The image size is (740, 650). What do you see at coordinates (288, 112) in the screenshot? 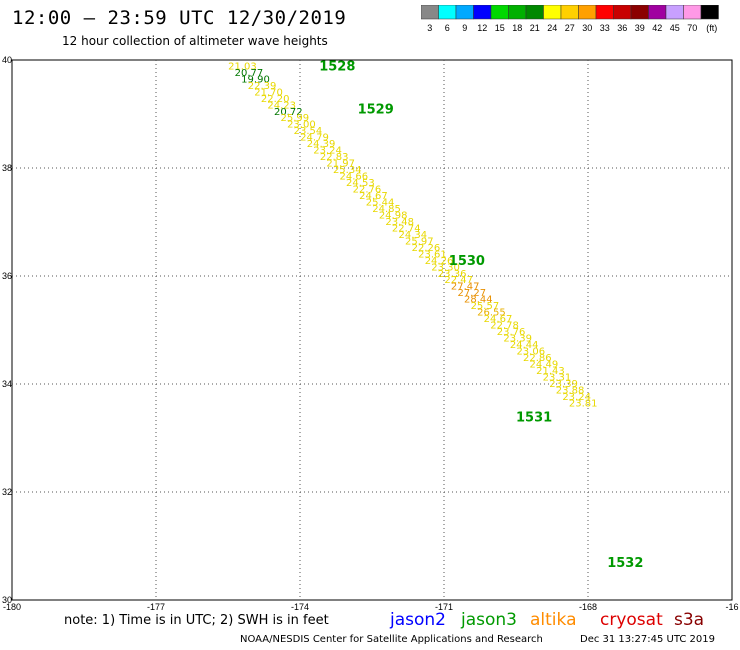
I see `wave-height-point: 20.72` at bounding box center [288, 112].